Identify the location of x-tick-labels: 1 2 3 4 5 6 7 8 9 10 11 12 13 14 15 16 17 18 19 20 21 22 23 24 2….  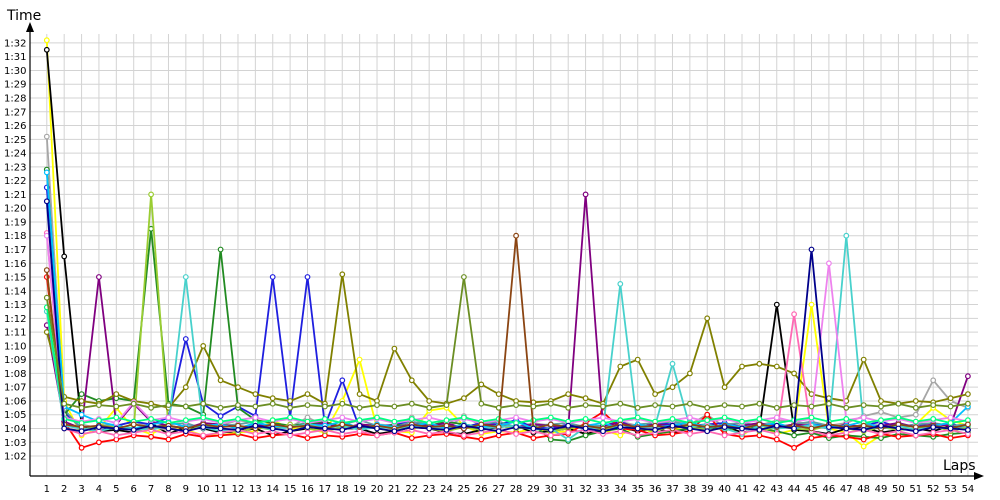
(509, 489).